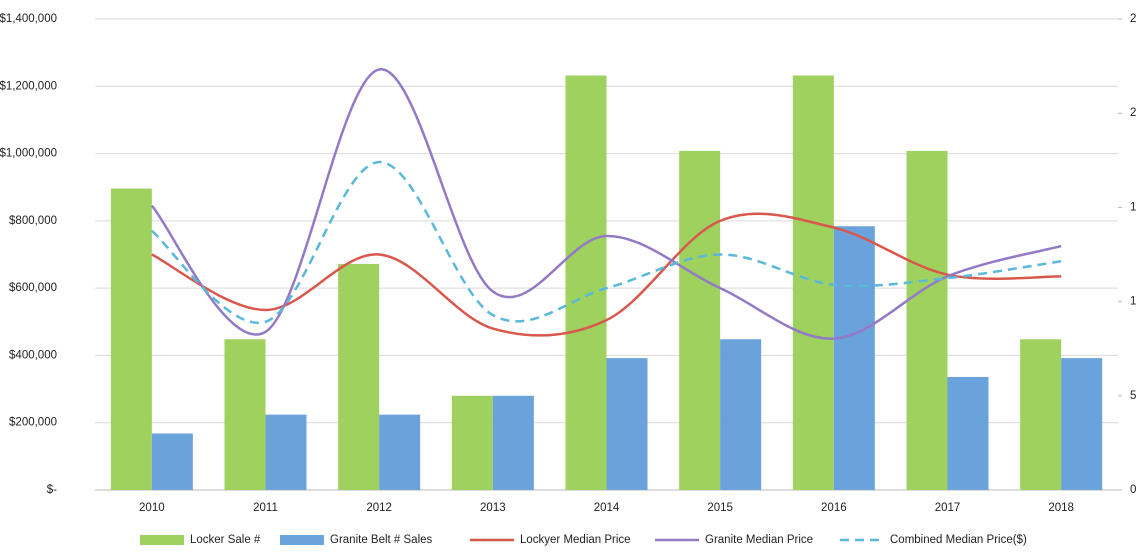  I want to click on y-tick-label: $400,000, so click(33, 355).